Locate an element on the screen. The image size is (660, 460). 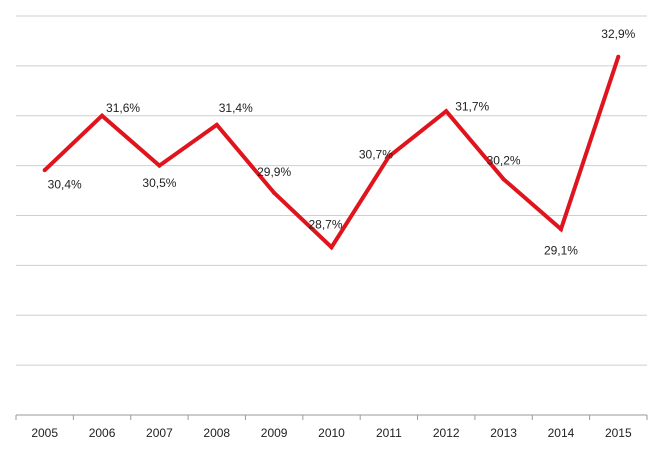
data-label: 30,4% is located at coordinates (65, 184).